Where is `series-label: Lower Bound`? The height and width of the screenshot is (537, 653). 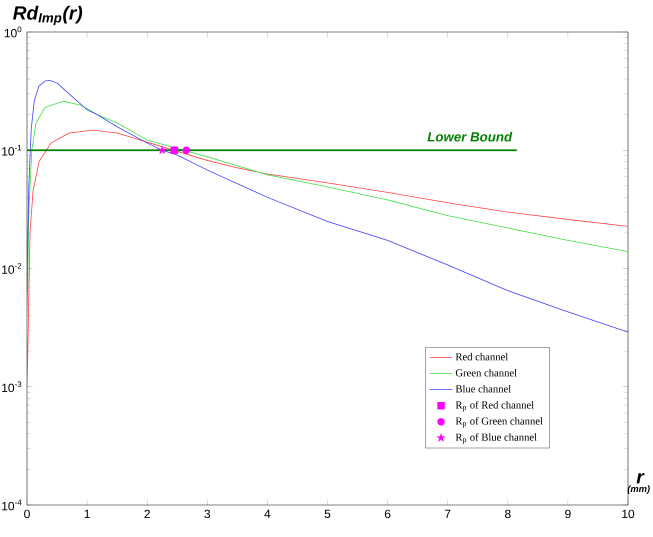
series-label: Lower Bound is located at coordinates (470, 137).